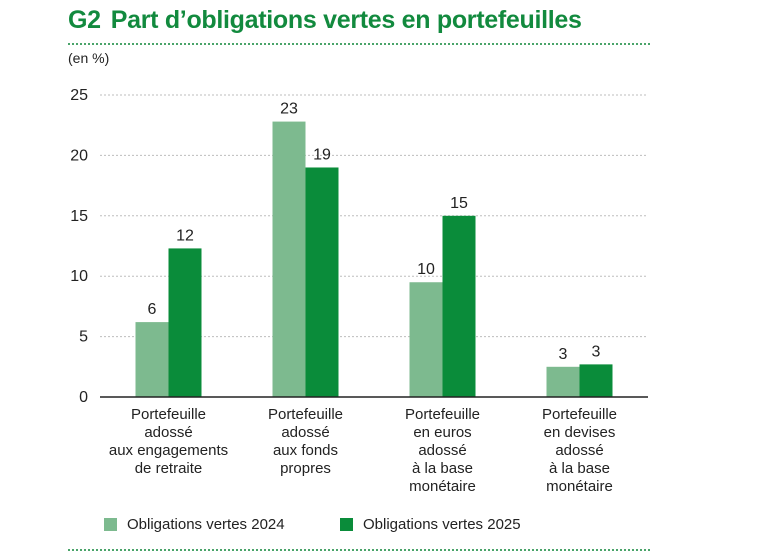 The image size is (768, 558). Describe the element at coordinates (579, 414) in the screenshot. I see `category-label-4-line1: Portefeuille` at that location.